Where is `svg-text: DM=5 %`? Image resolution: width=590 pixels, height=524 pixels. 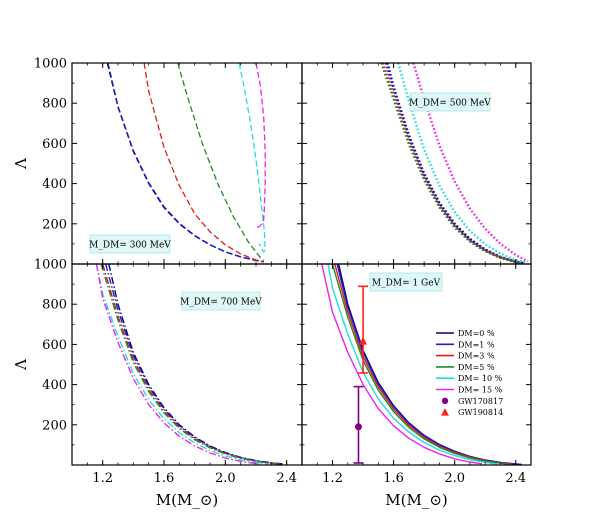
svg-text: DM=5 % is located at coordinates (476, 367).